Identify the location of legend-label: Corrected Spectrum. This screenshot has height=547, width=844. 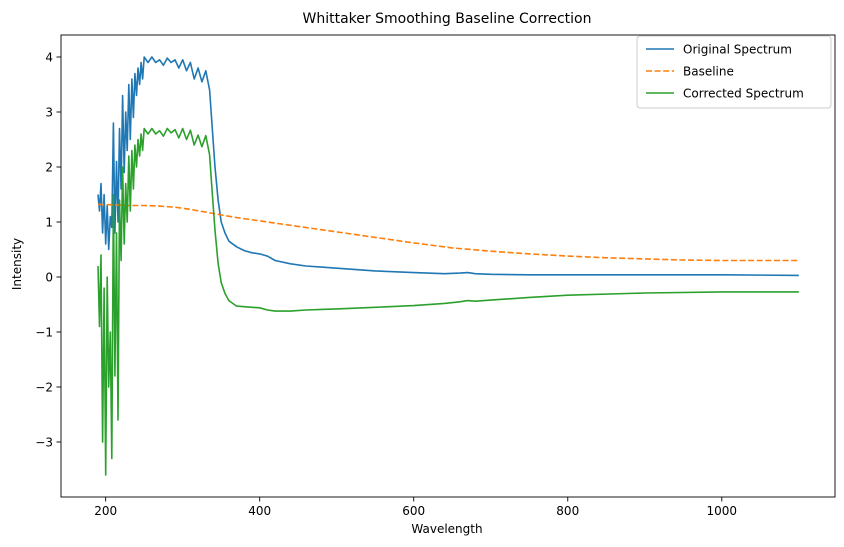
(743, 93).